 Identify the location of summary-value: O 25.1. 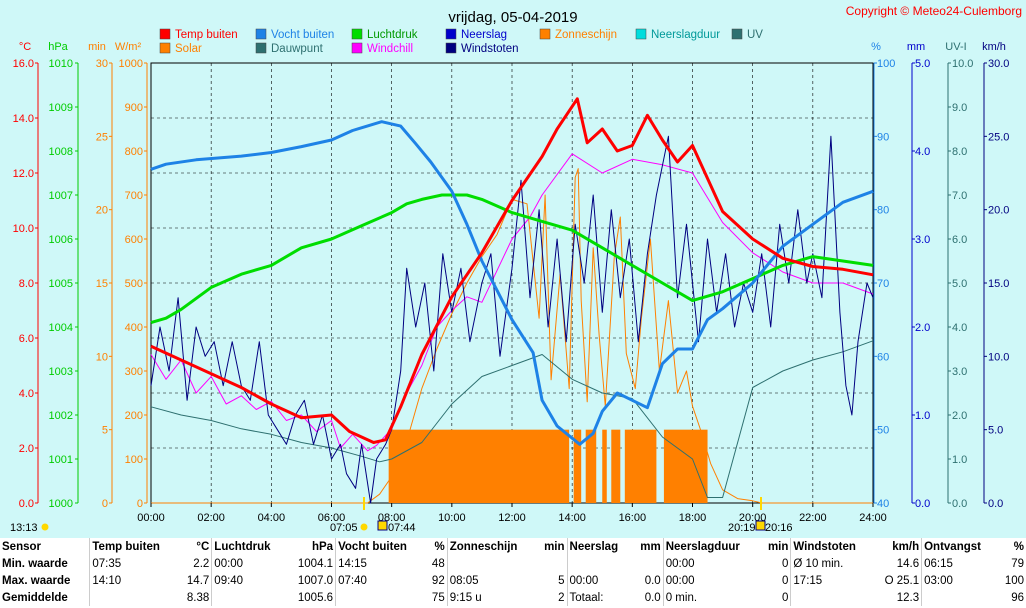
(902, 580).